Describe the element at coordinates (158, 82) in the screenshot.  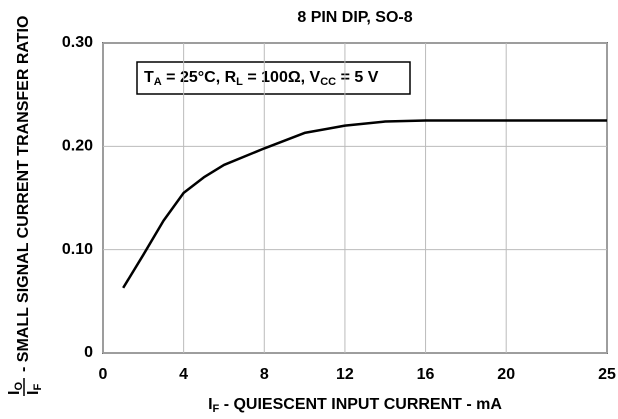
I see `subscript: A` at that location.